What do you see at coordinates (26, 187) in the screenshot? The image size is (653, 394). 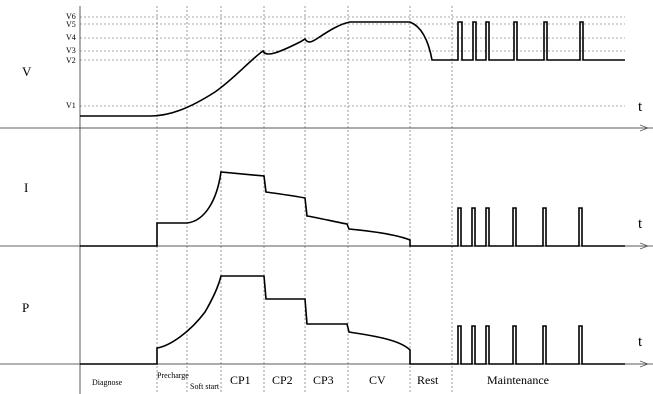 I see `current-axis-label: I` at bounding box center [26, 187].